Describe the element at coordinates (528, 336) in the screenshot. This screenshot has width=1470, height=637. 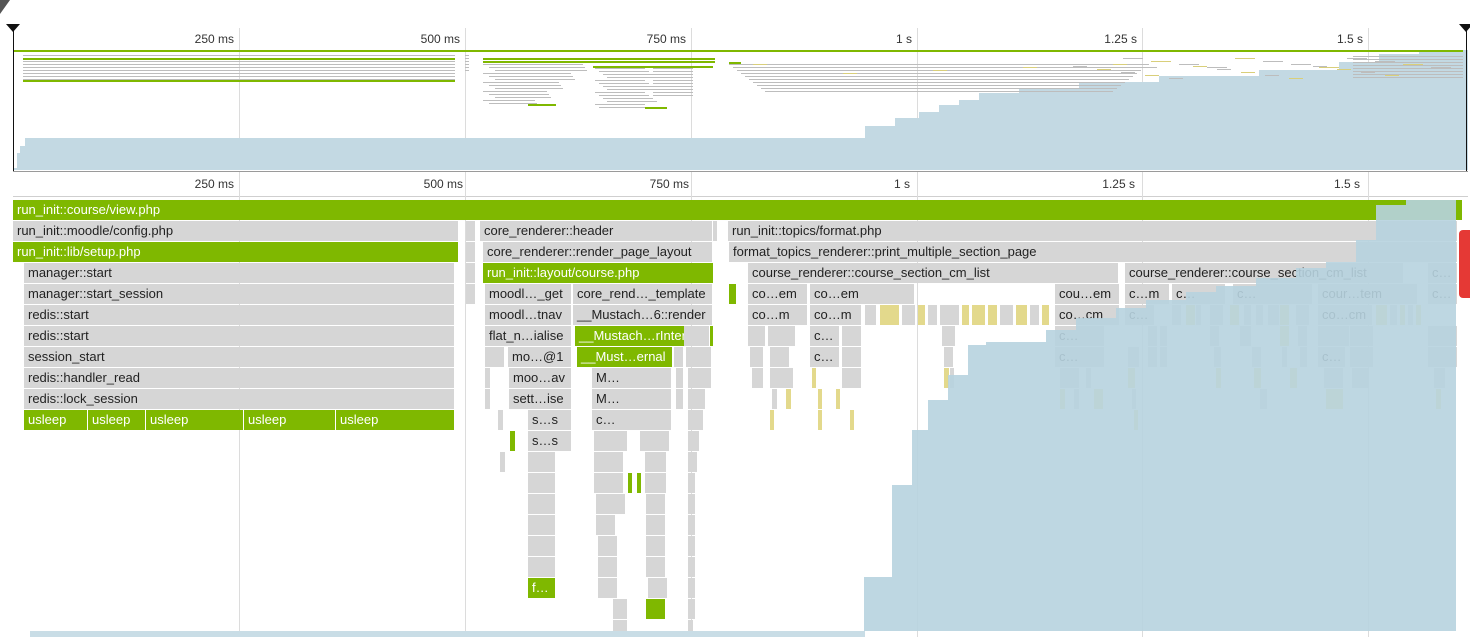
I see `flame-frame: flat_n…ialise` at that location.